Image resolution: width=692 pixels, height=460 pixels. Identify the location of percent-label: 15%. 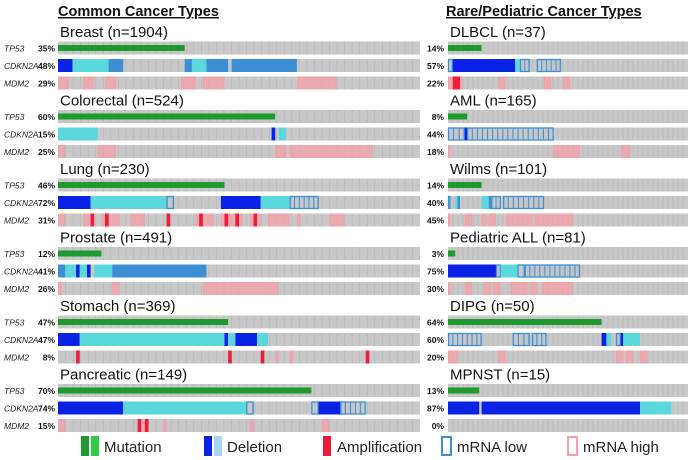
(46, 426).